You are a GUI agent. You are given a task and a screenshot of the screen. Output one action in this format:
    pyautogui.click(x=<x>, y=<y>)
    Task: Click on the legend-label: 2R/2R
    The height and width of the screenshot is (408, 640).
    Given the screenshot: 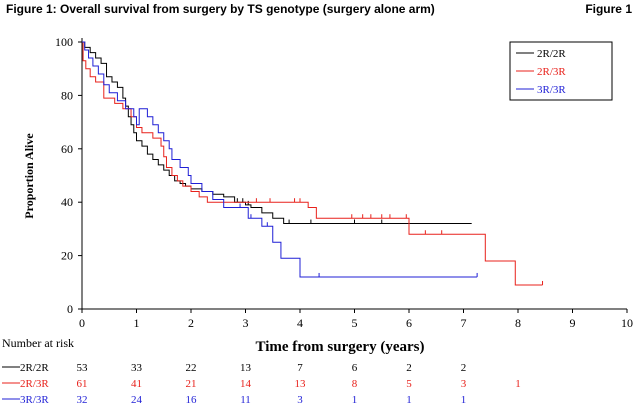 What is the action you would take?
    pyautogui.click(x=551, y=54)
    